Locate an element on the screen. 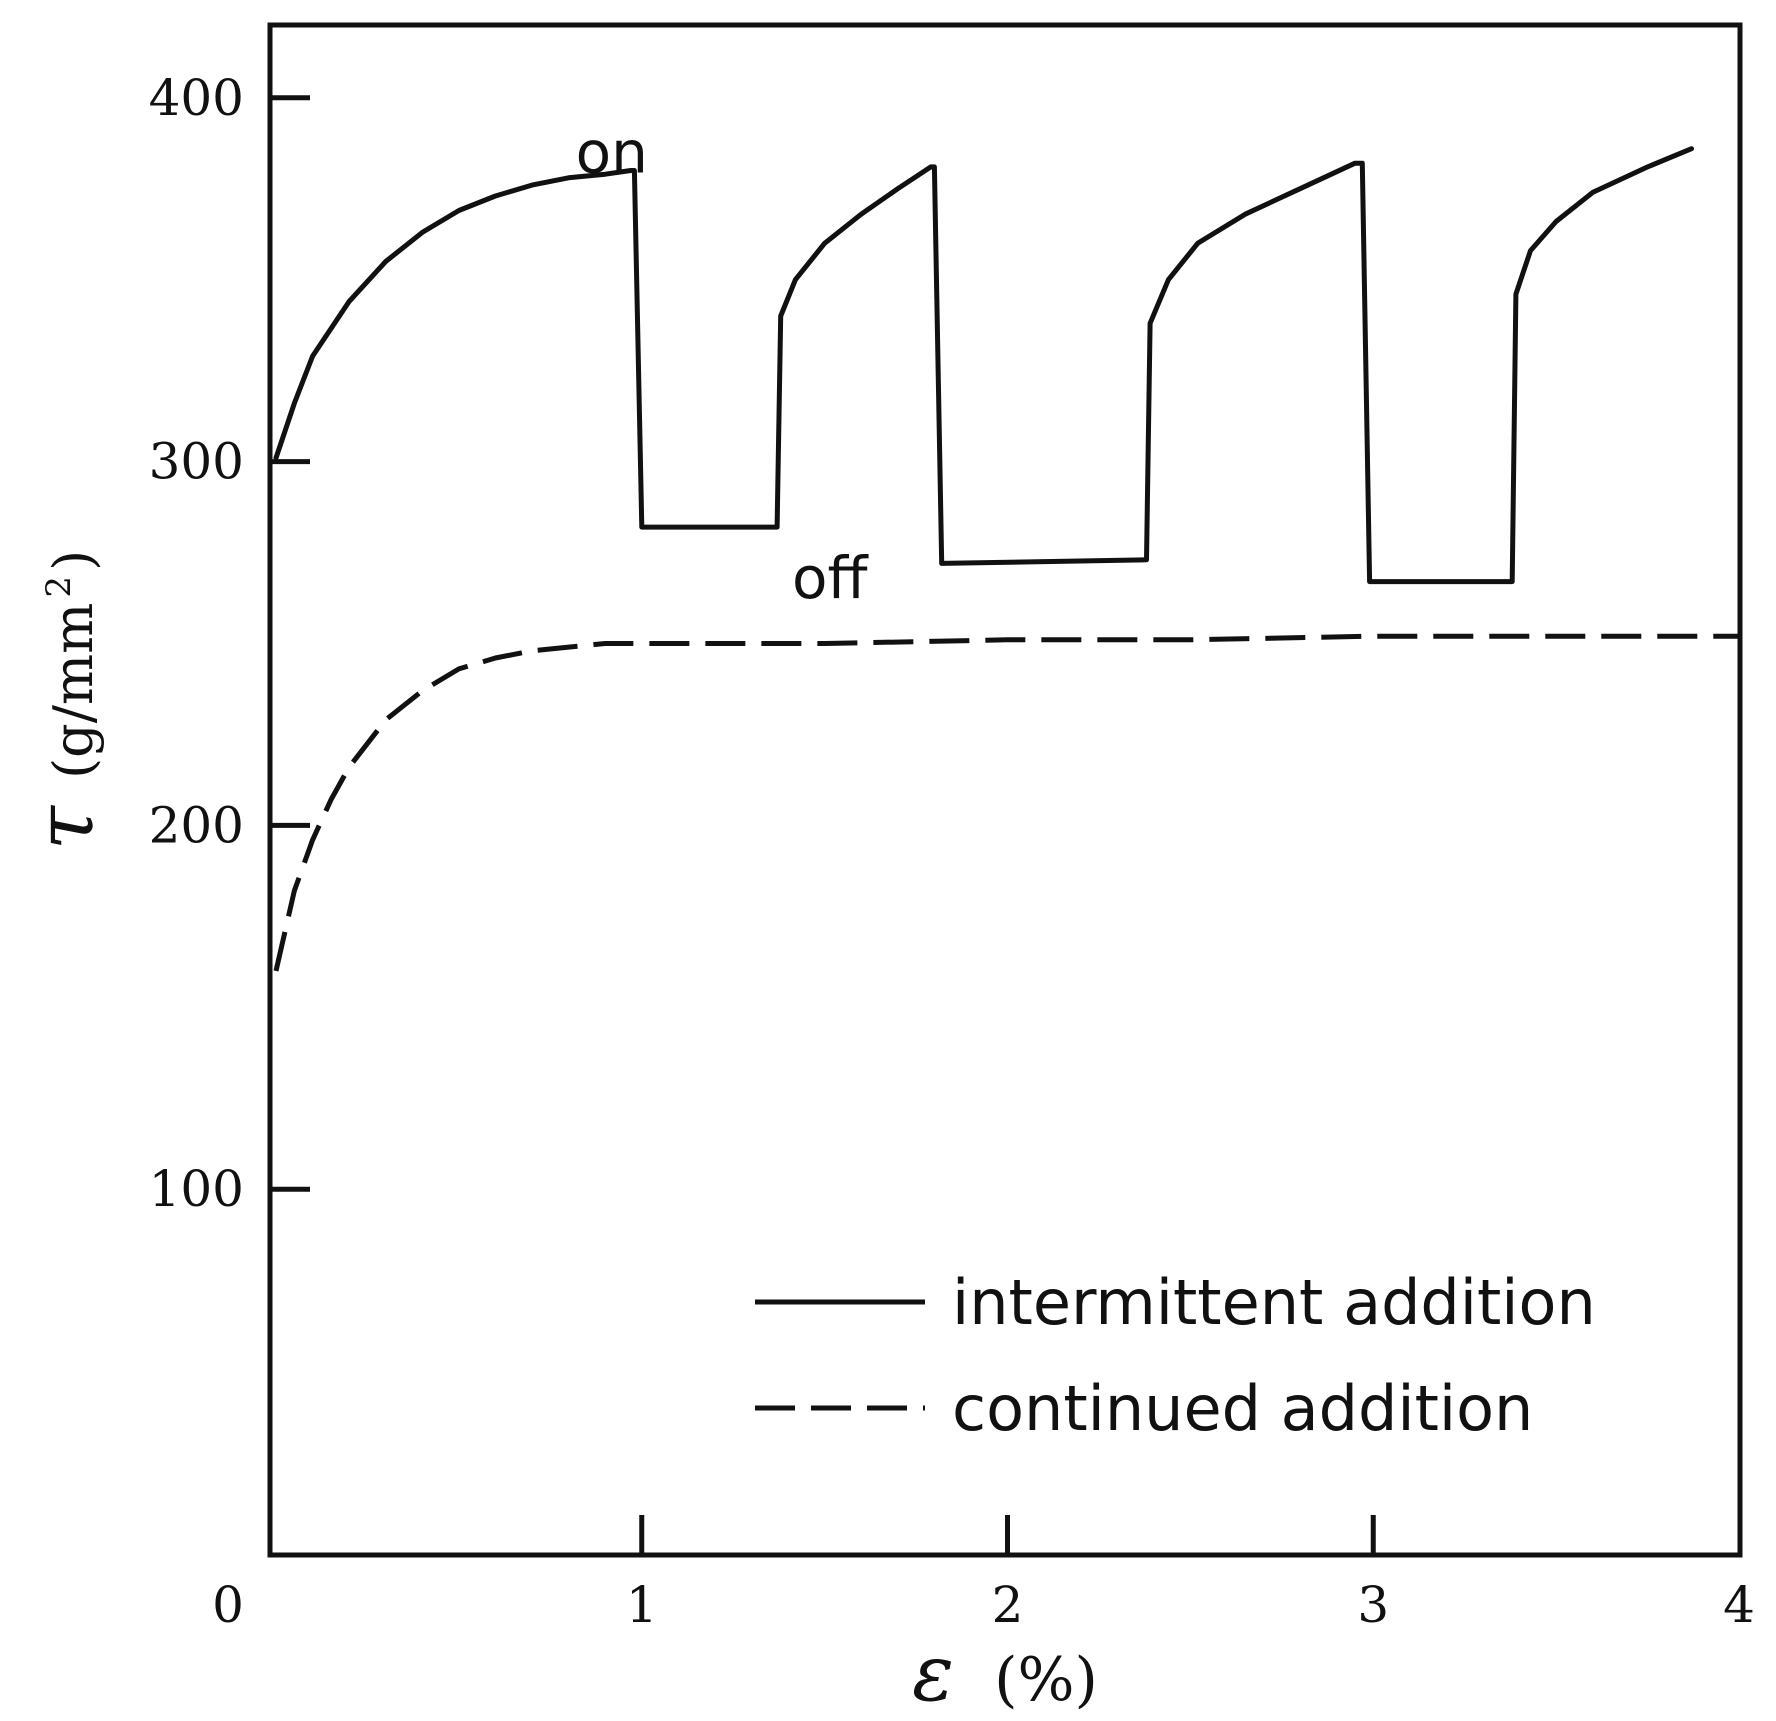 Image resolution: width=1776 pixels, height=1721 pixels. y-tick-label-400: 400 is located at coordinates (196, 98).